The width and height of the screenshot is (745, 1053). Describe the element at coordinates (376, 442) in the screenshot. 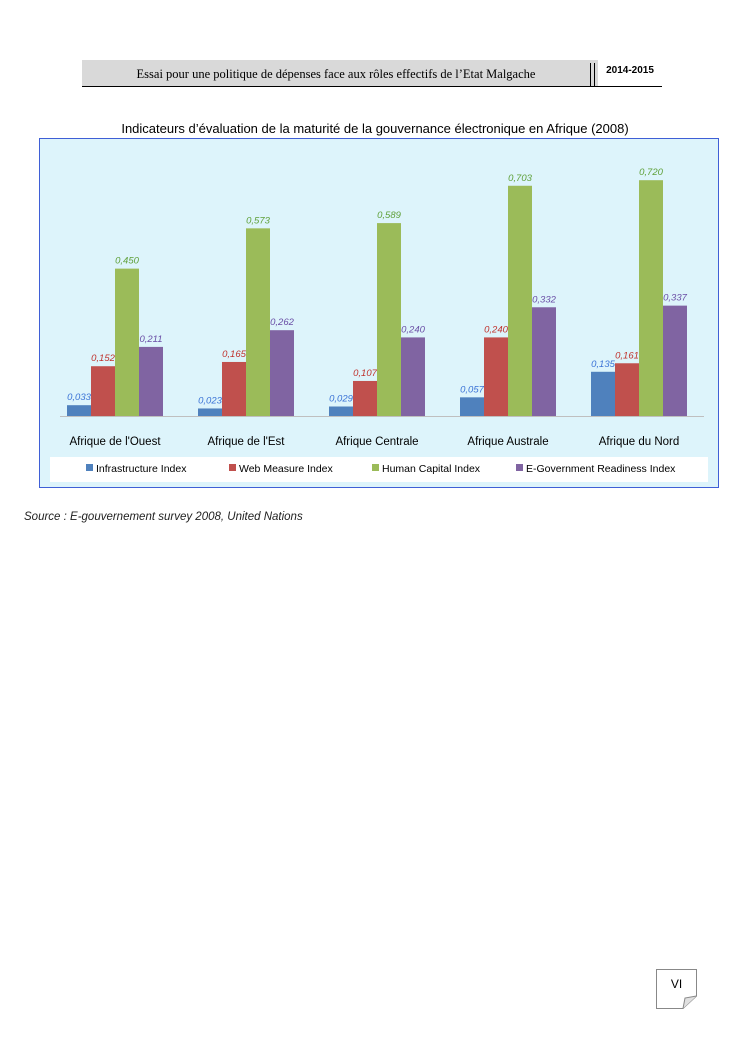

I see `category-label: Afrique Centrale` at that location.